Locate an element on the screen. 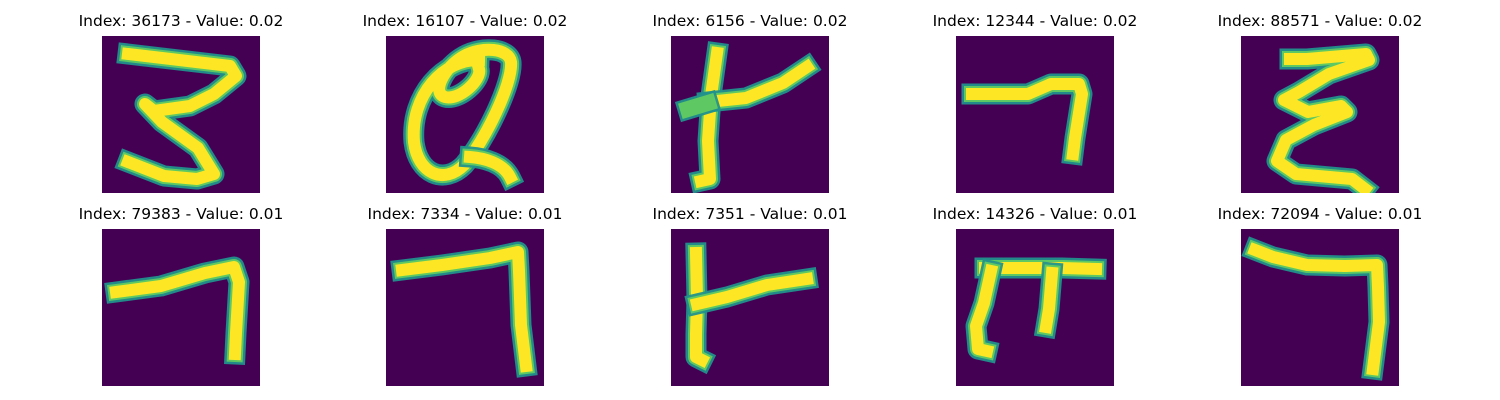  glyph-3-svg is located at coordinates (180, 116).